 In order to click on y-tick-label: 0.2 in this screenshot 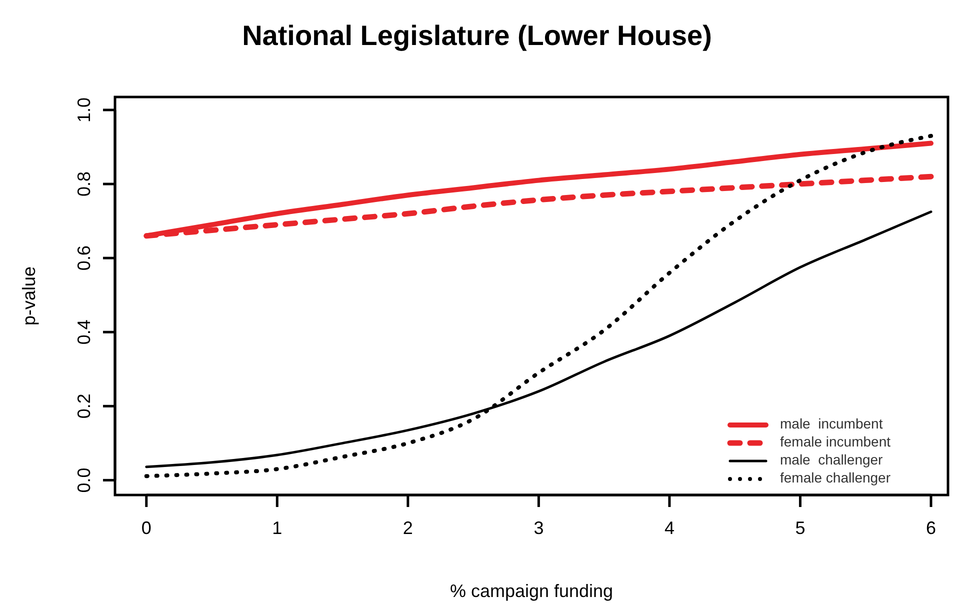, I will do `click(84, 406)`.